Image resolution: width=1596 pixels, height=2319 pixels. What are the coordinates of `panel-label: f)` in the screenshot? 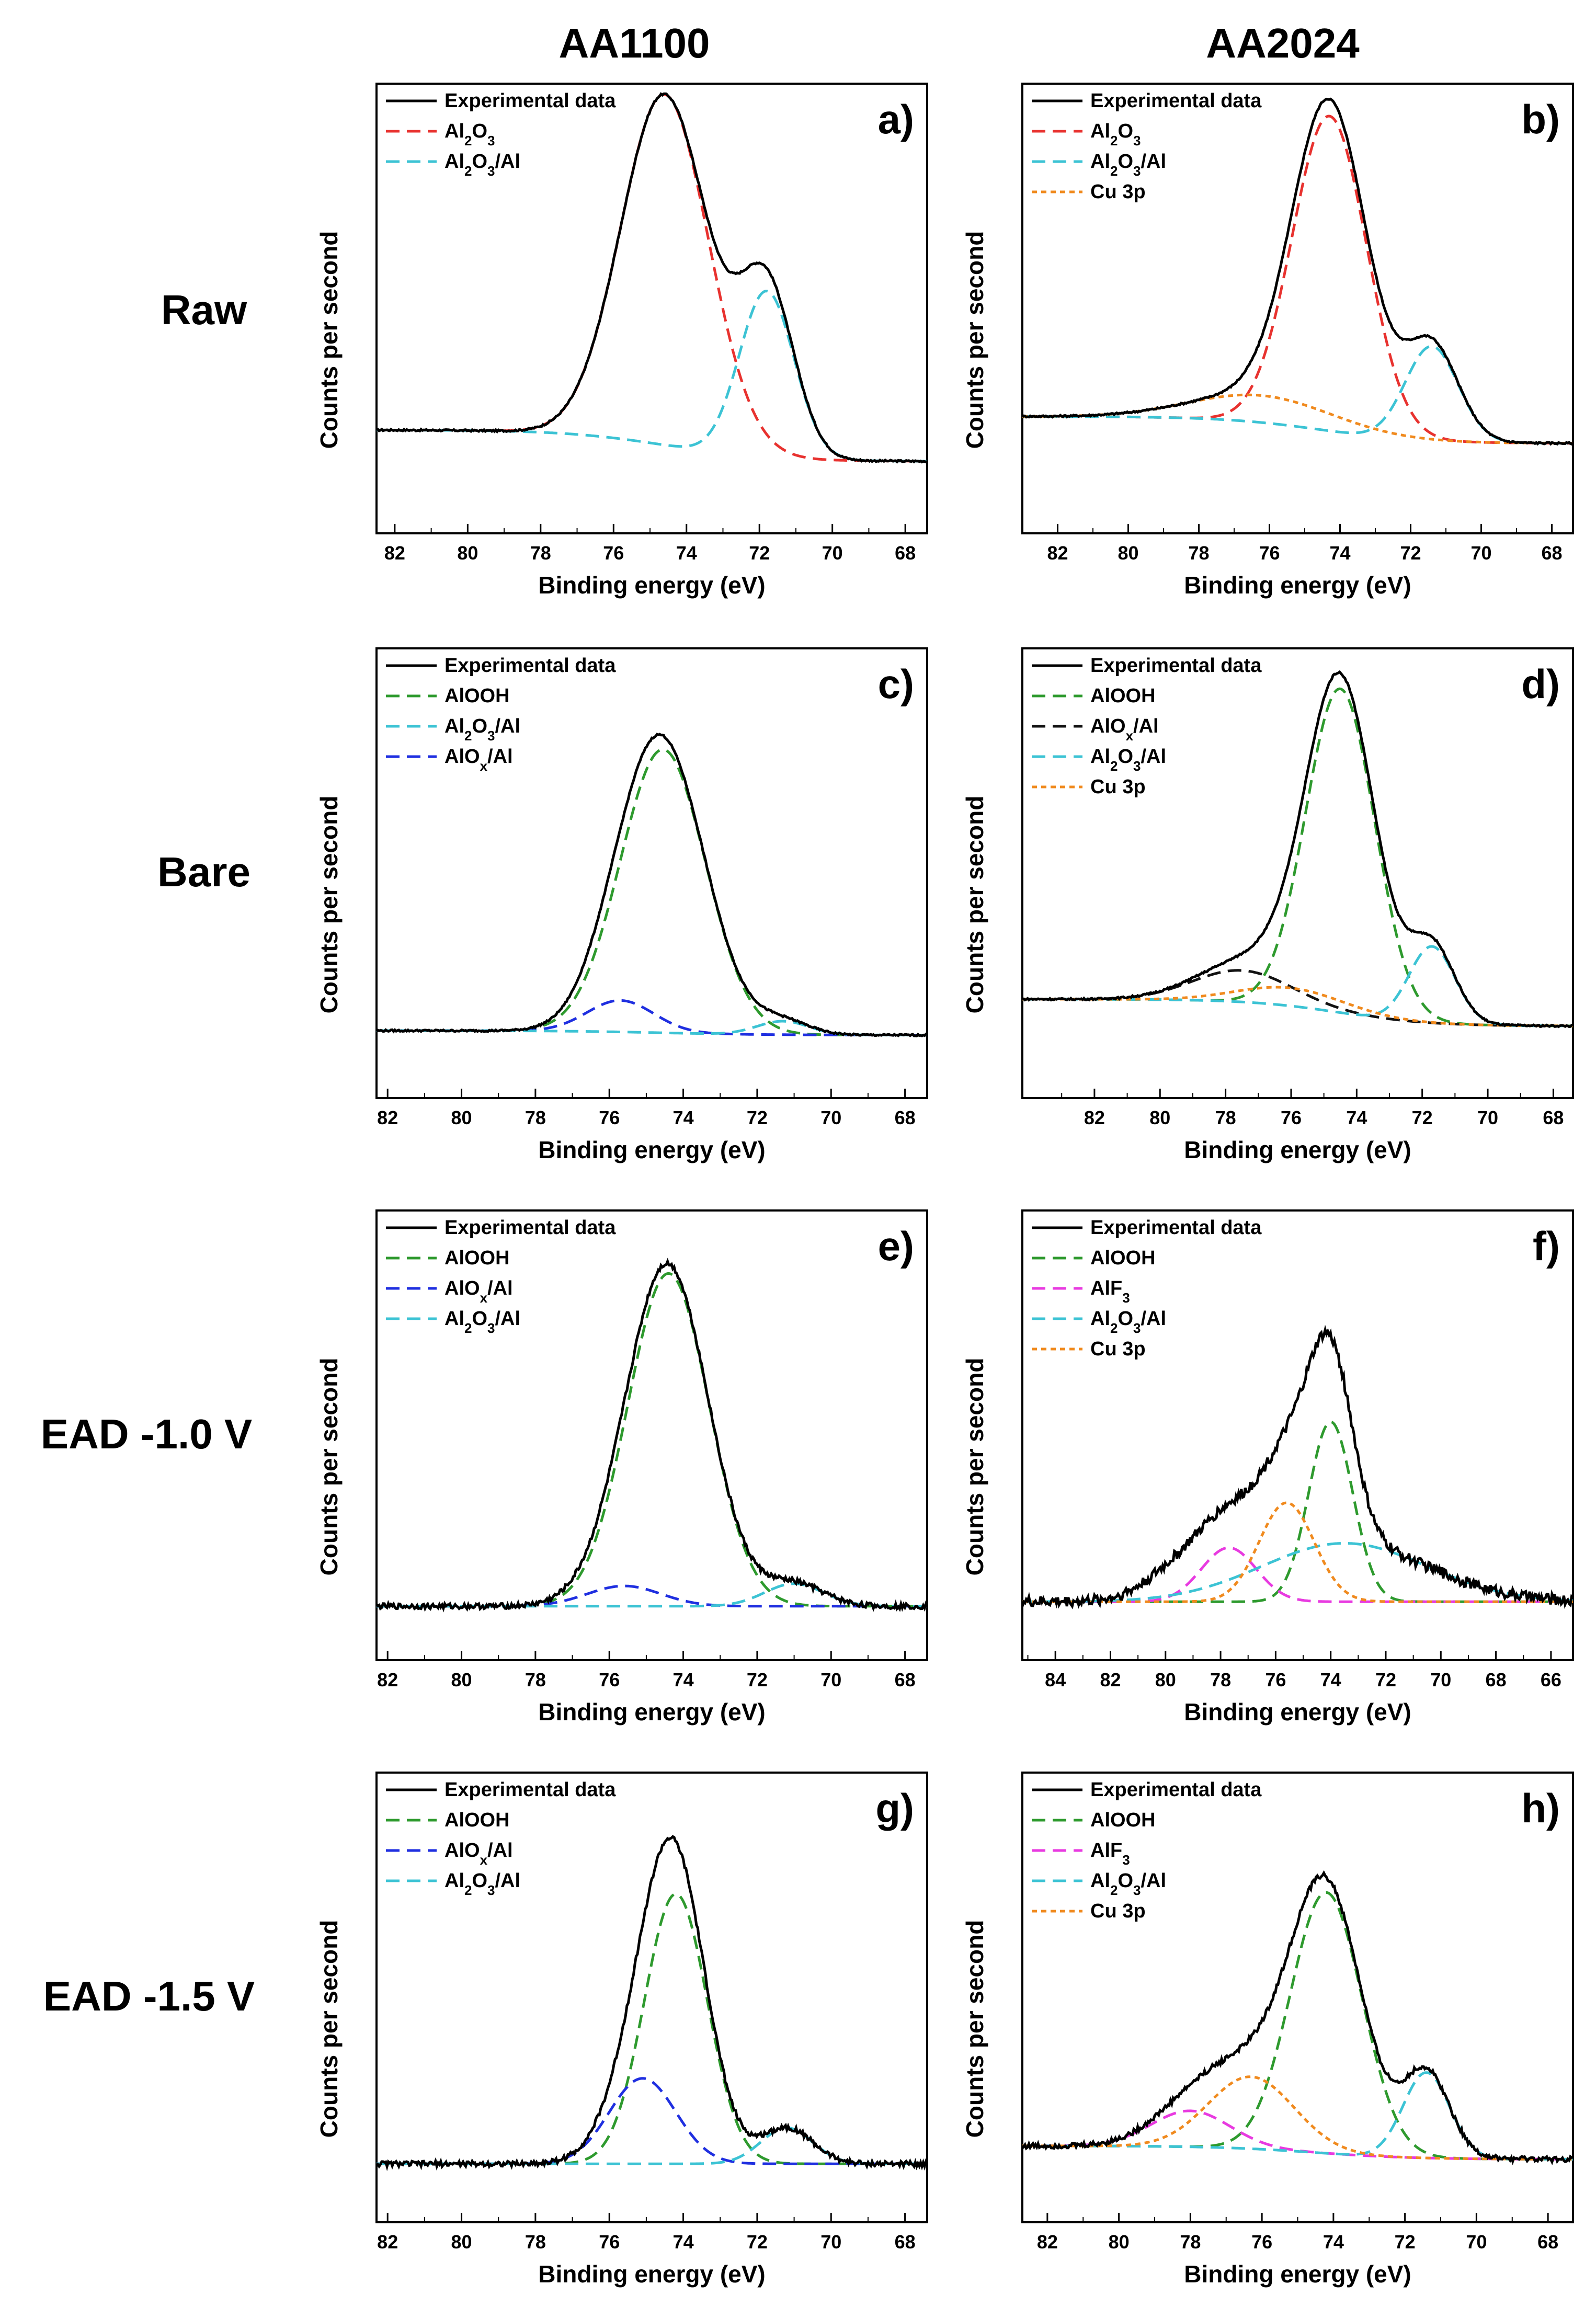 It's located at (1546, 1246).